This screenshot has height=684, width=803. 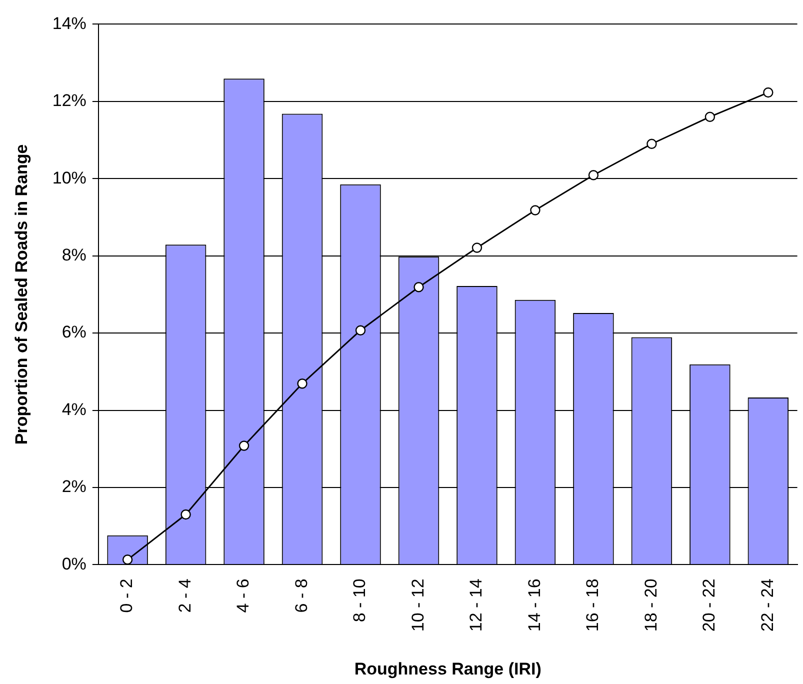 What do you see at coordinates (360, 600) in the screenshot?
I see `x-tick-label: 8 - 10` at bounding box center [360, 600].